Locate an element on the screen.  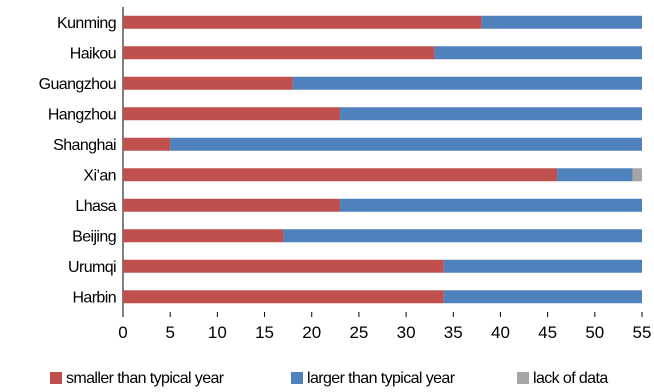
category-label-kunming: Kunming is located at coordinates (86, 23).